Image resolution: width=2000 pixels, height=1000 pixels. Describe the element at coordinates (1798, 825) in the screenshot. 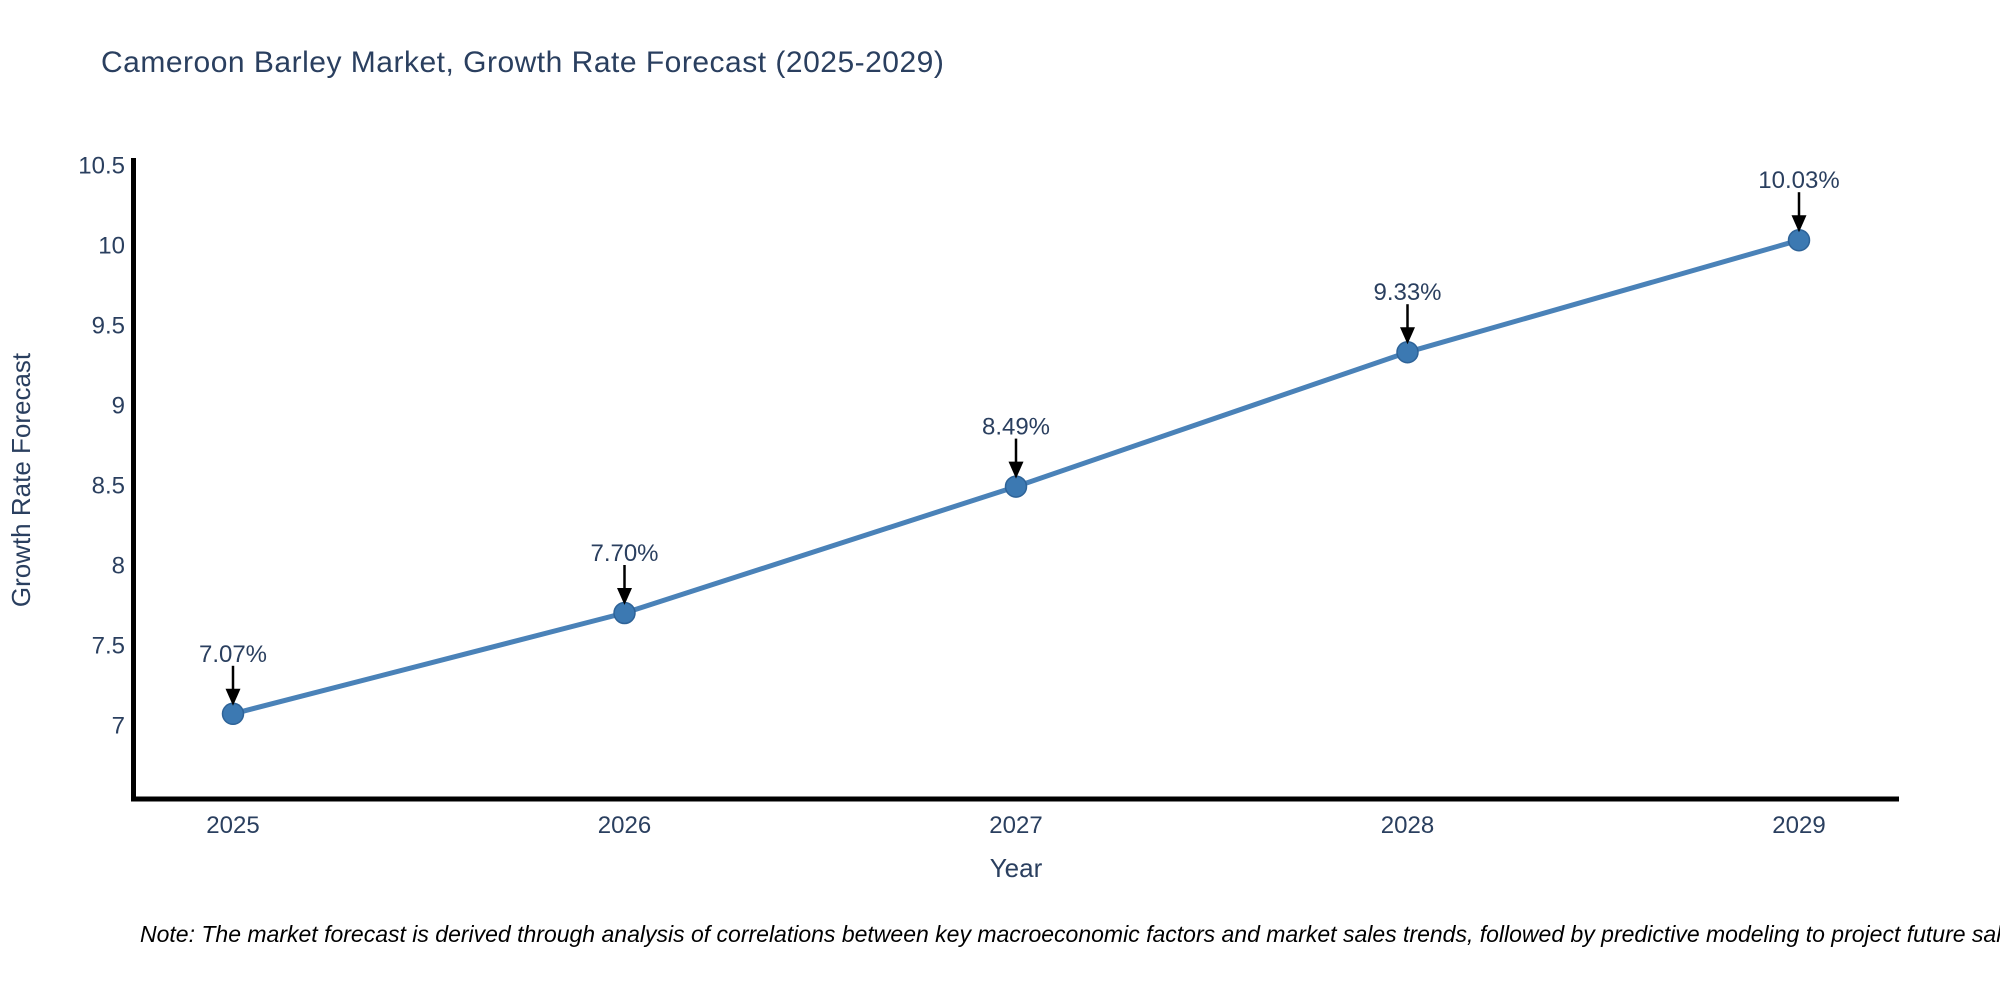

I see `x-tick-label: 2029` at that location.